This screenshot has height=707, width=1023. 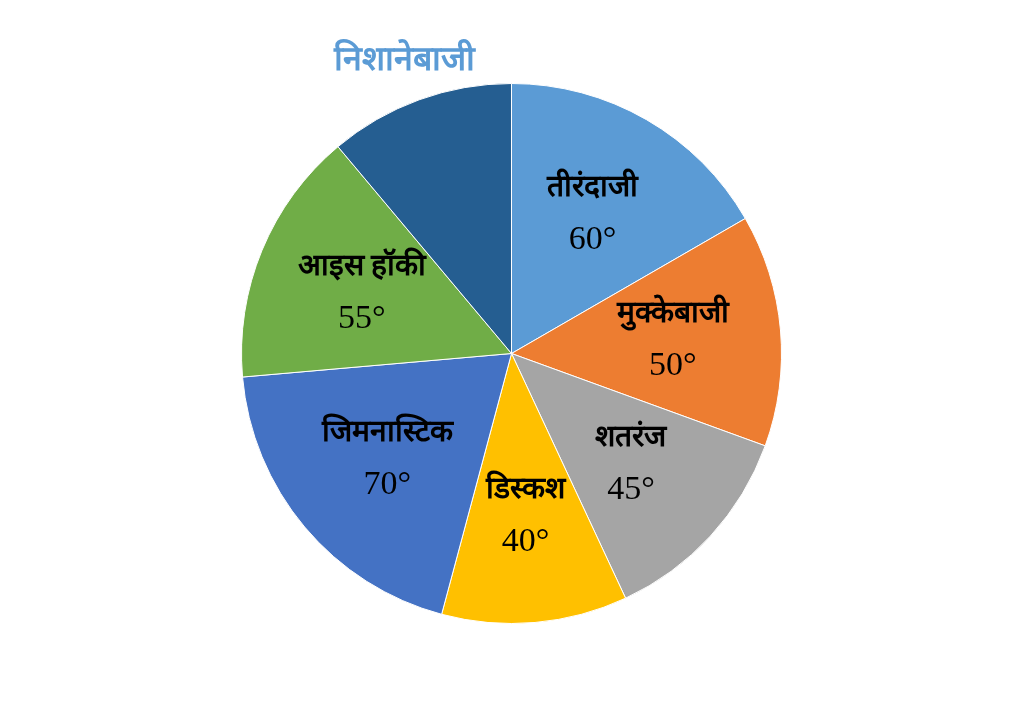 What do you see at coordinates (526, 486) in the screenshot?
I see `slice-label: डिस्कश` at bounding box center [526, 486].